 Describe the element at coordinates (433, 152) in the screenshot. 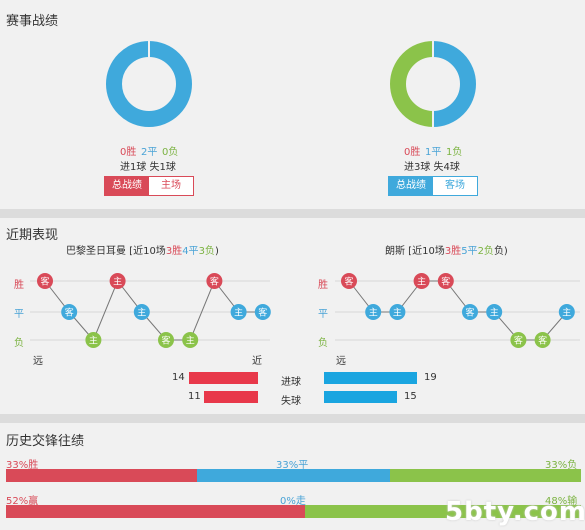

I see `right-draw: 1平` at that location.